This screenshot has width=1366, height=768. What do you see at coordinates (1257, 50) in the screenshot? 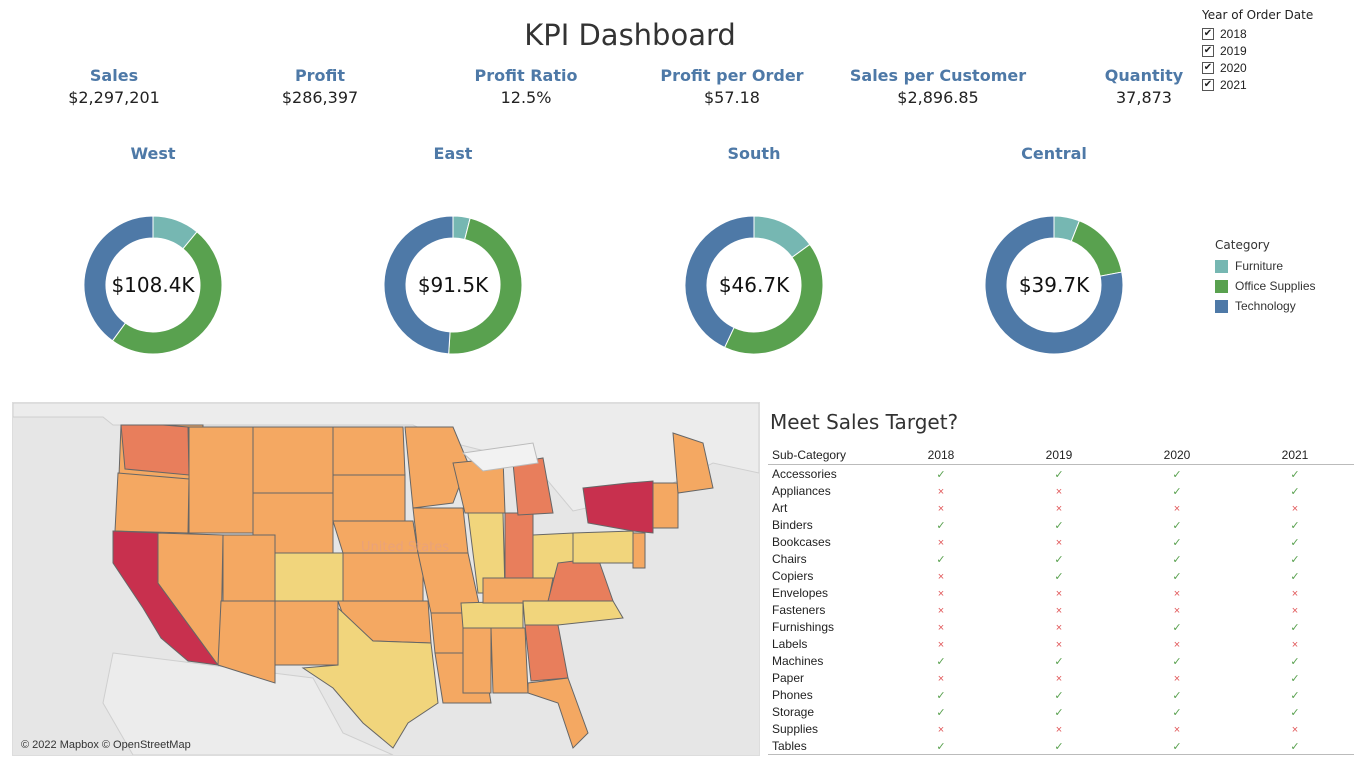
I see `year-option-2019: ✔ 2019` at bounding box center [1257, 50].